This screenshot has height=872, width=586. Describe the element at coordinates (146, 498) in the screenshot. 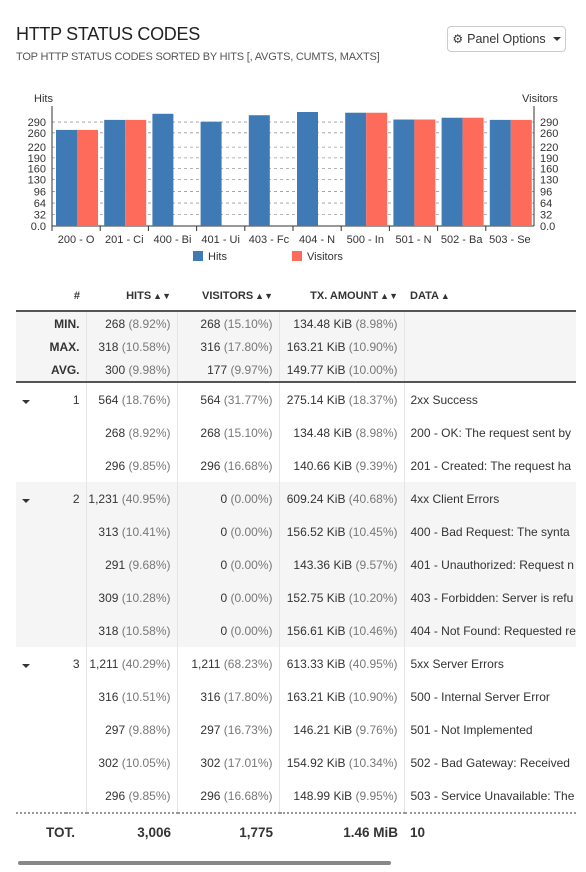

I see `percent: (40.95%)` at that location.